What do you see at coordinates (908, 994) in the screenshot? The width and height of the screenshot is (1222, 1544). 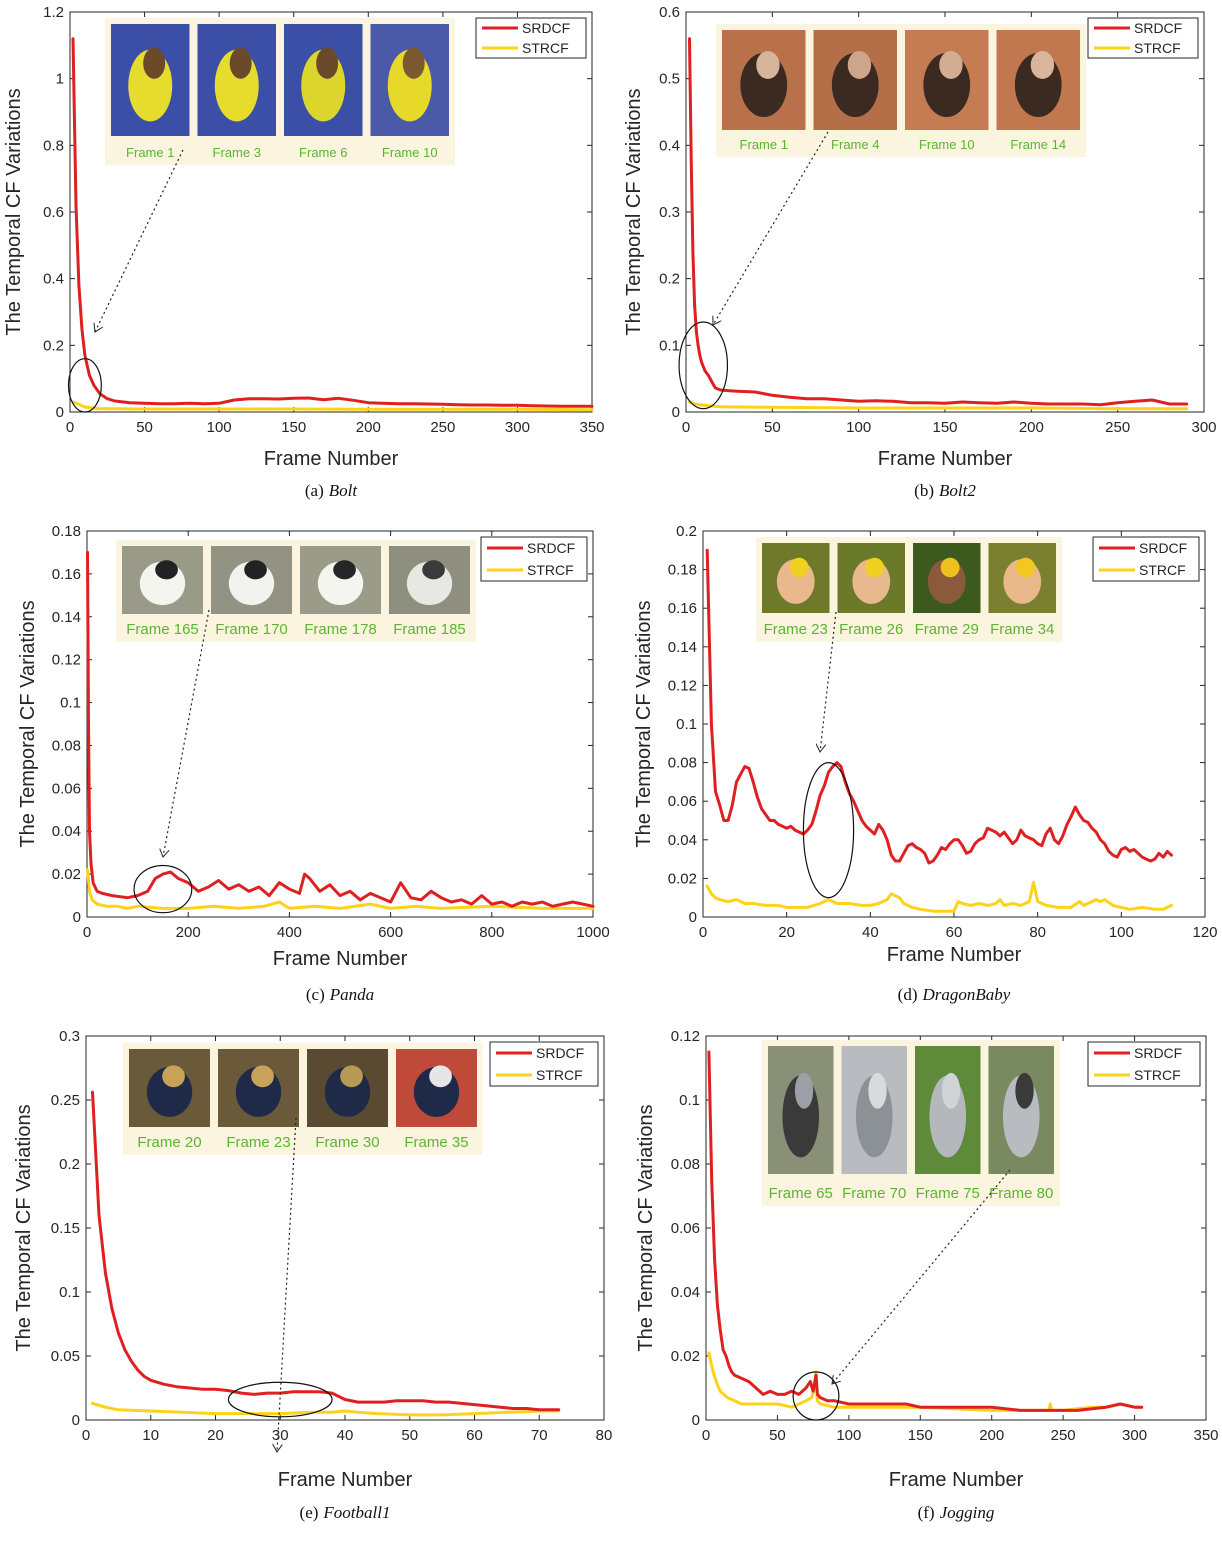 I see `caption-letter: (d)` at bounding box center [908, 994].